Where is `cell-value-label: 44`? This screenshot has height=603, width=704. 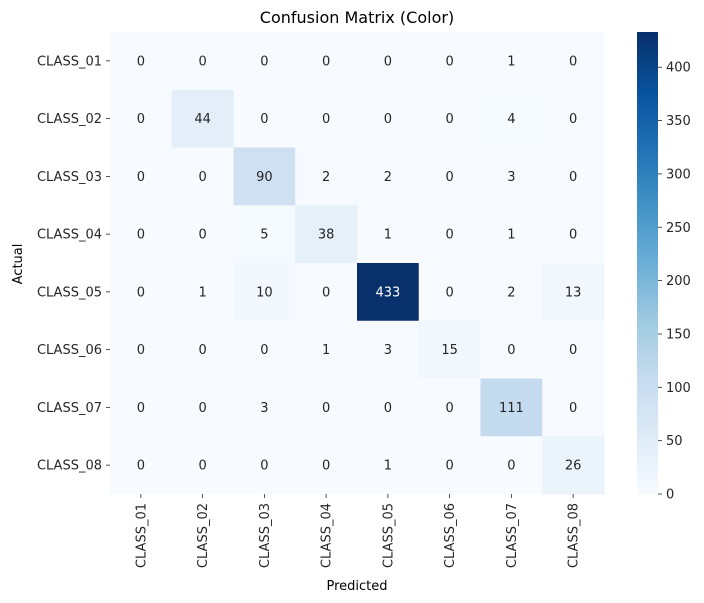
cell-value-label: 44 is located at coordinates (202, 119).